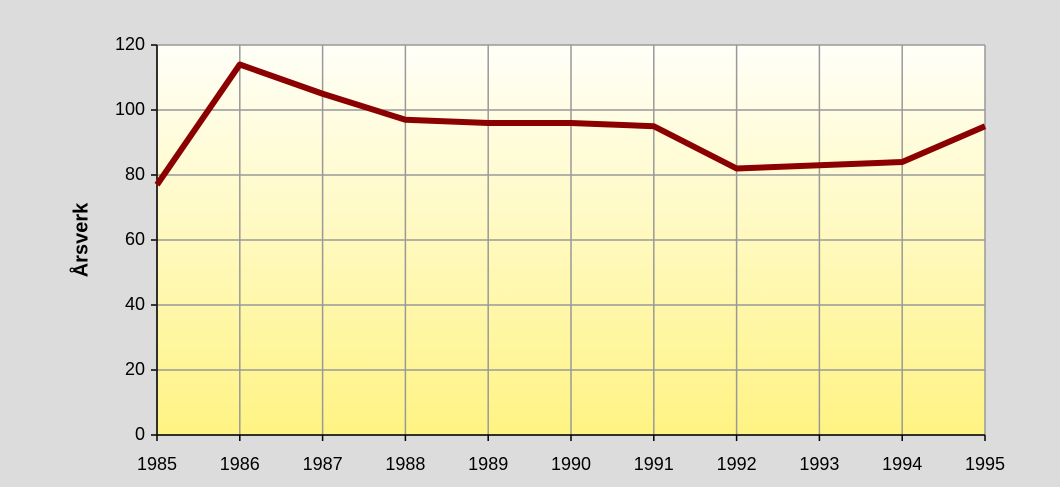  What do you see at coordinates (488, 464) in the screenshot?
I see `x-tick-label: 1989` at bounding box center [488, 464].